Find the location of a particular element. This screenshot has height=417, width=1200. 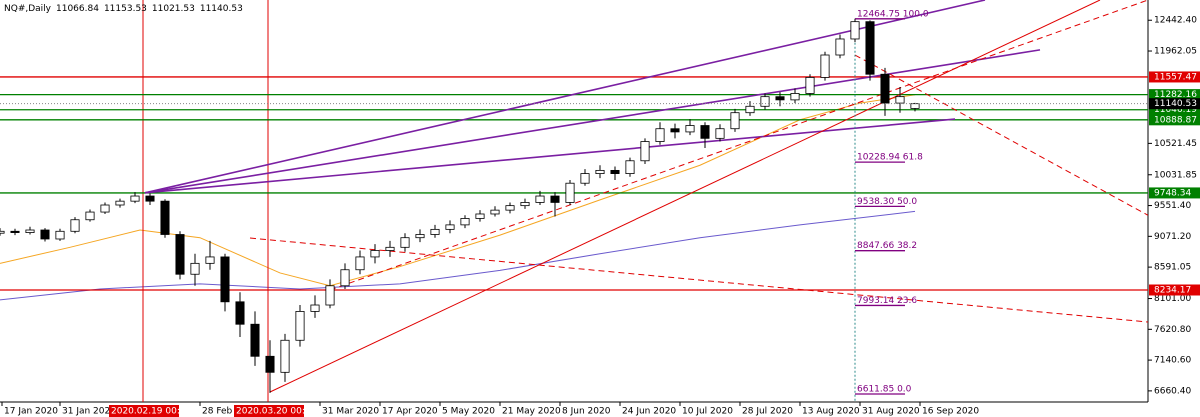

x-tick-label: 8 Jun 2020 is located at coordinates (586, 412).